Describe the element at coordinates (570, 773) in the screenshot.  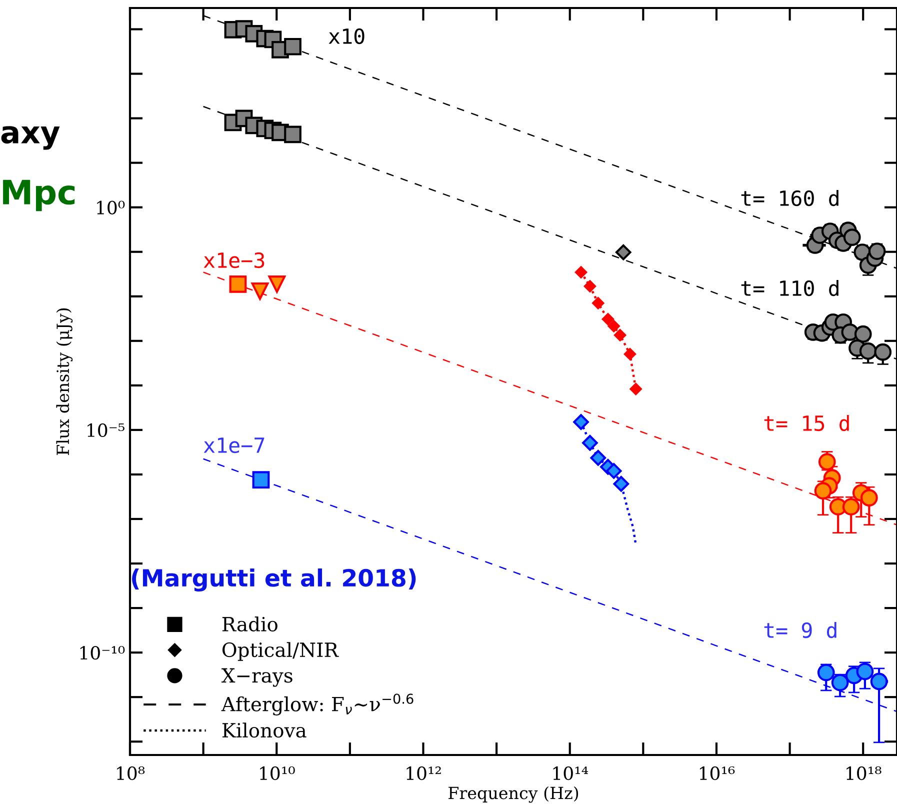
I see `x-tick-label: 10¹⁴` at that location.